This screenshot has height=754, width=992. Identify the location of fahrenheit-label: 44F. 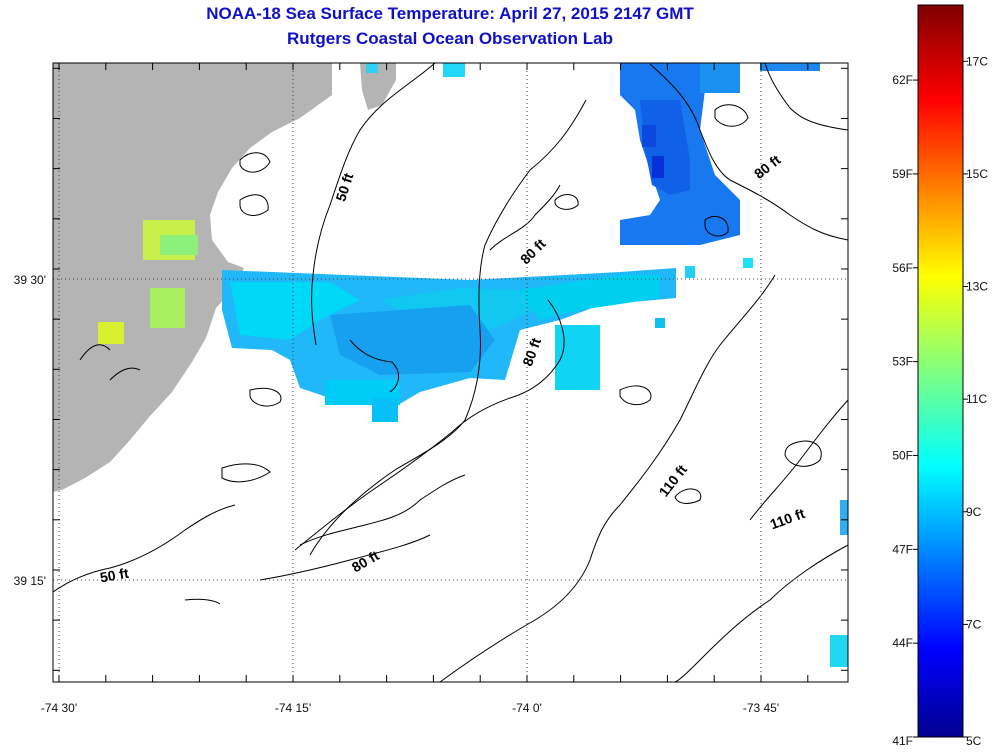
(902, 643).